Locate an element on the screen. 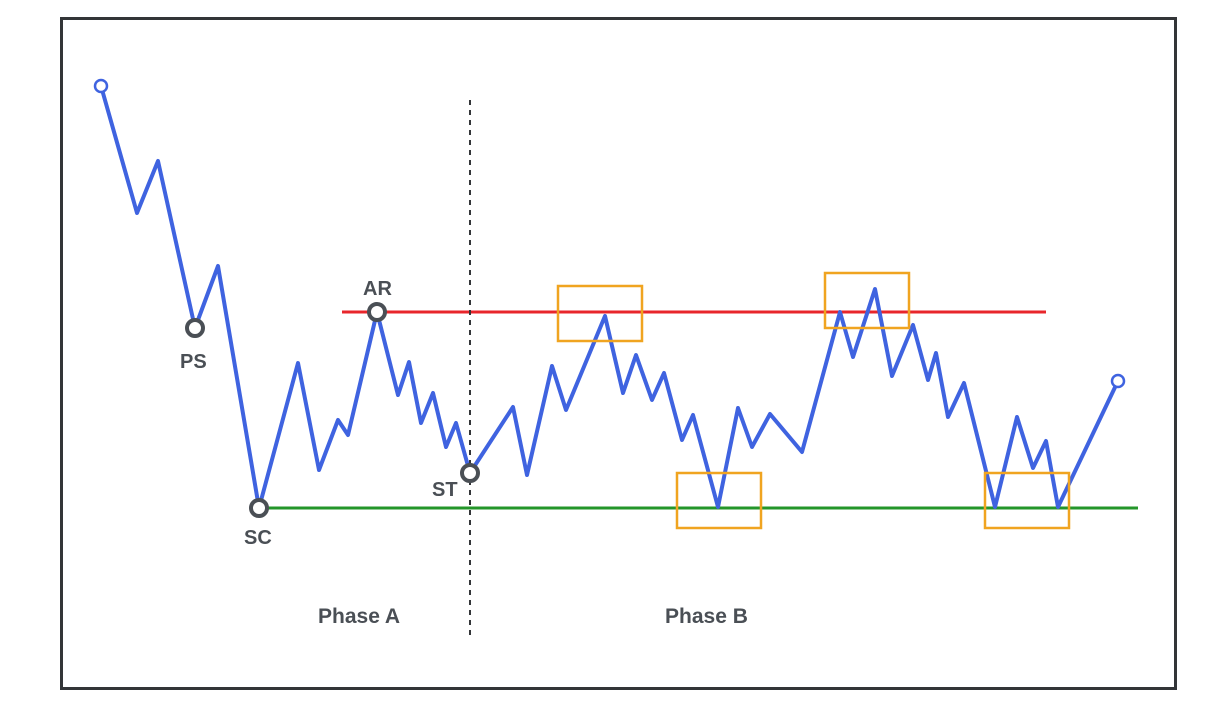  st-marker is located at coordinates (470, 473).